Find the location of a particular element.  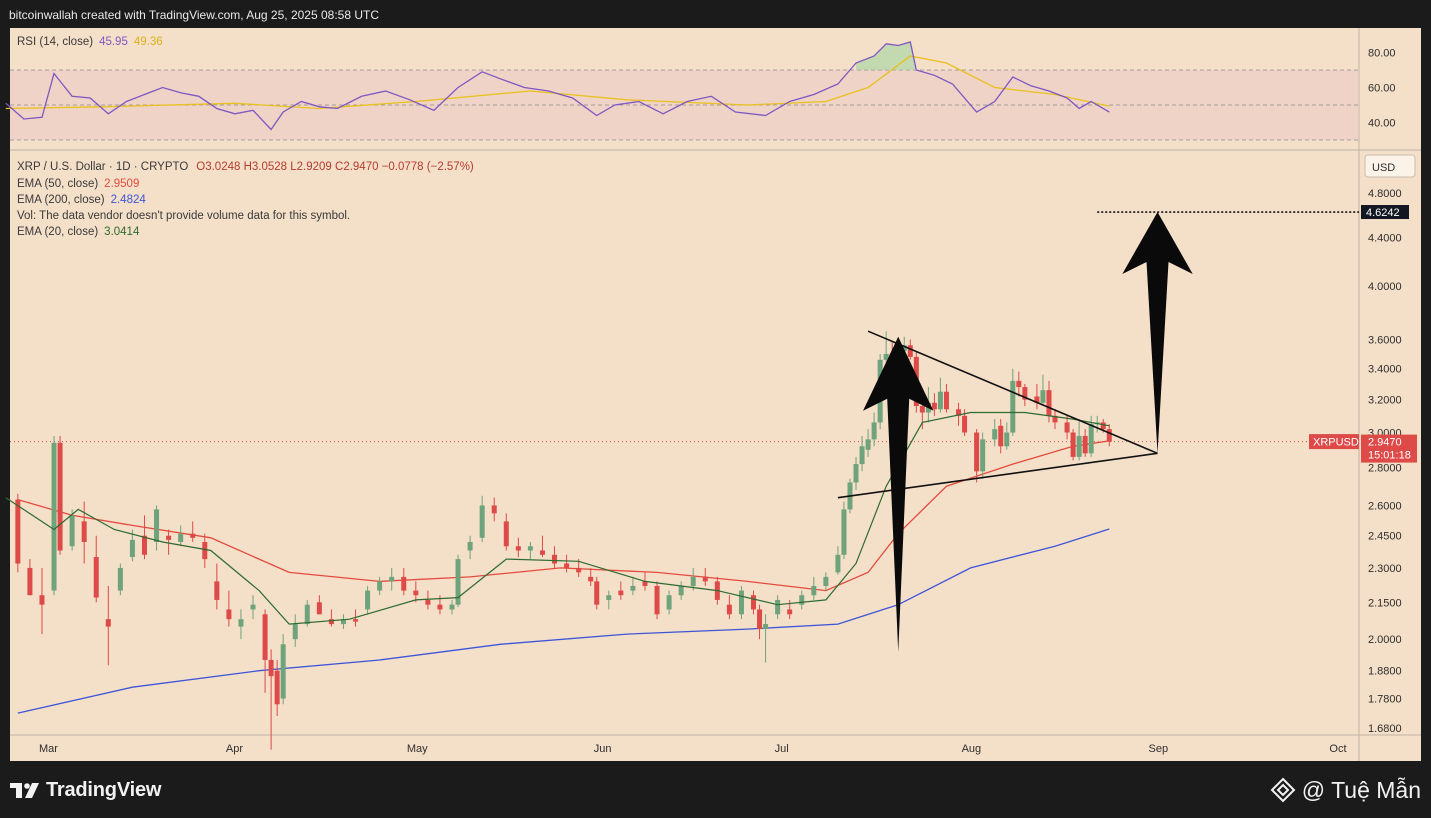

bar-countdown: 15:01:18 is located at coordinates (1389, 456).